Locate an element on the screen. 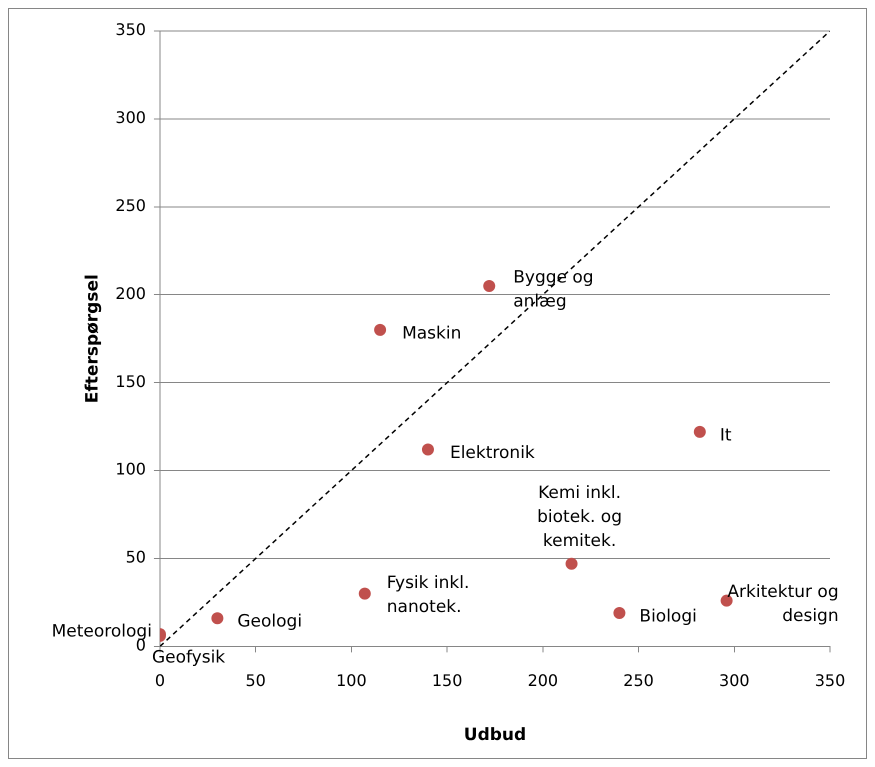  x-tick-label: 250 is located at coordinates (638, 680).